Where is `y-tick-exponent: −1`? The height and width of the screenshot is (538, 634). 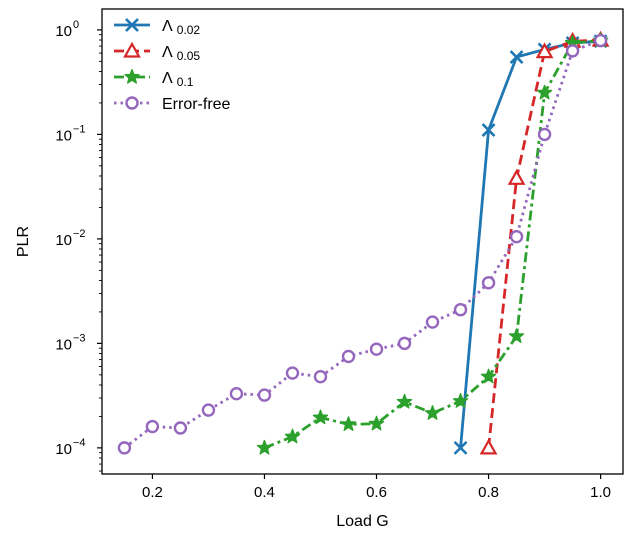 y-tick-exponent: −1 is located at coordinates (79, 129).